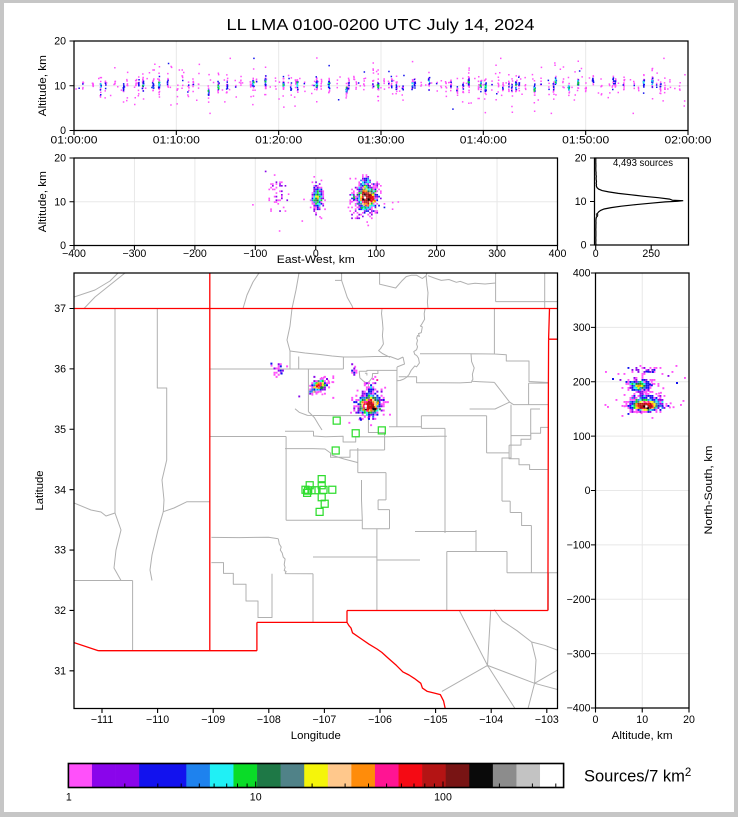  What do you see at coordinates (157, 720) in the screenshot?
I see `svg-text: −110` at bounding box center [157, 720].